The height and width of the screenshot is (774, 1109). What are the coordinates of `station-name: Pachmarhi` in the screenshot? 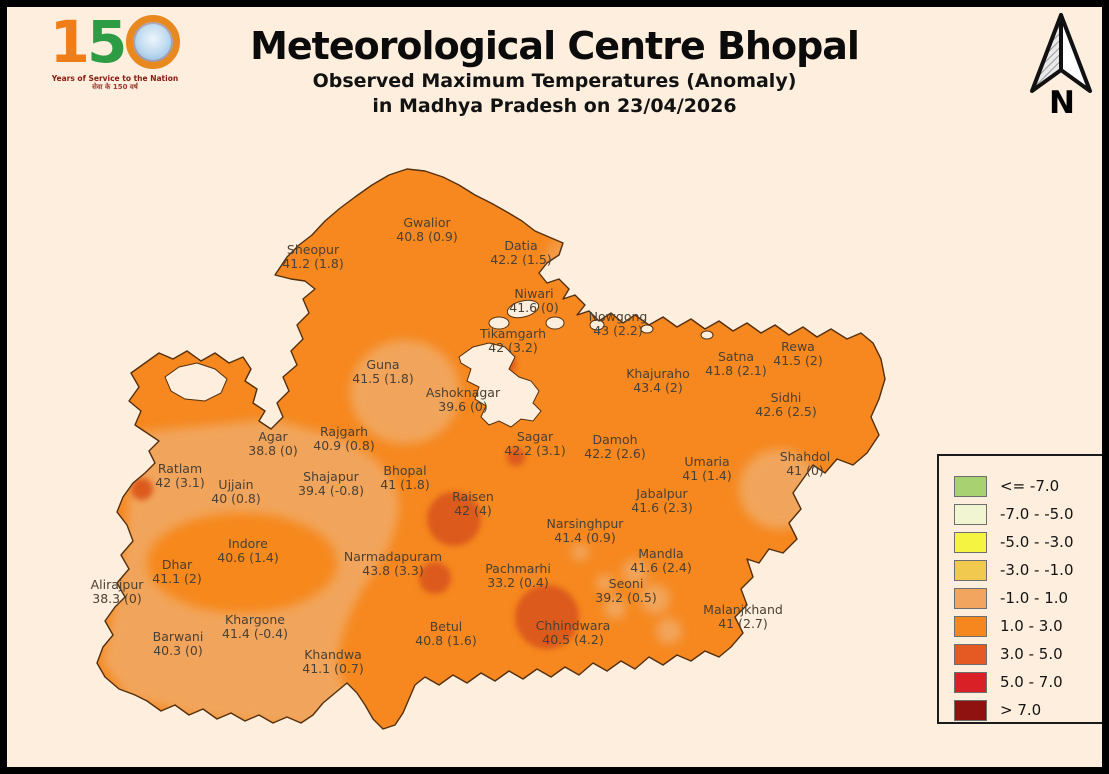 It's located at (518, 568).